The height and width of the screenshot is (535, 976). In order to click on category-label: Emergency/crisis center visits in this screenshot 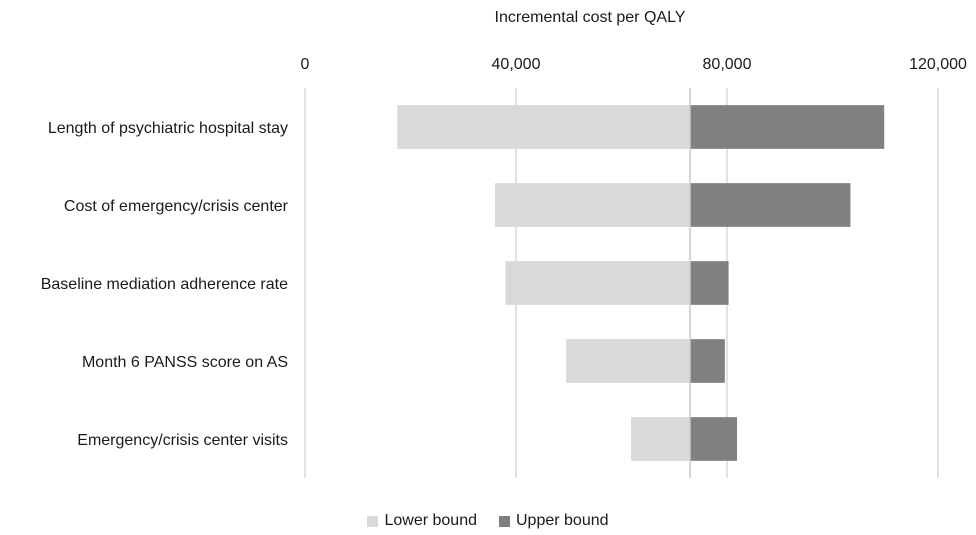, I will do `click(182, 440)`.